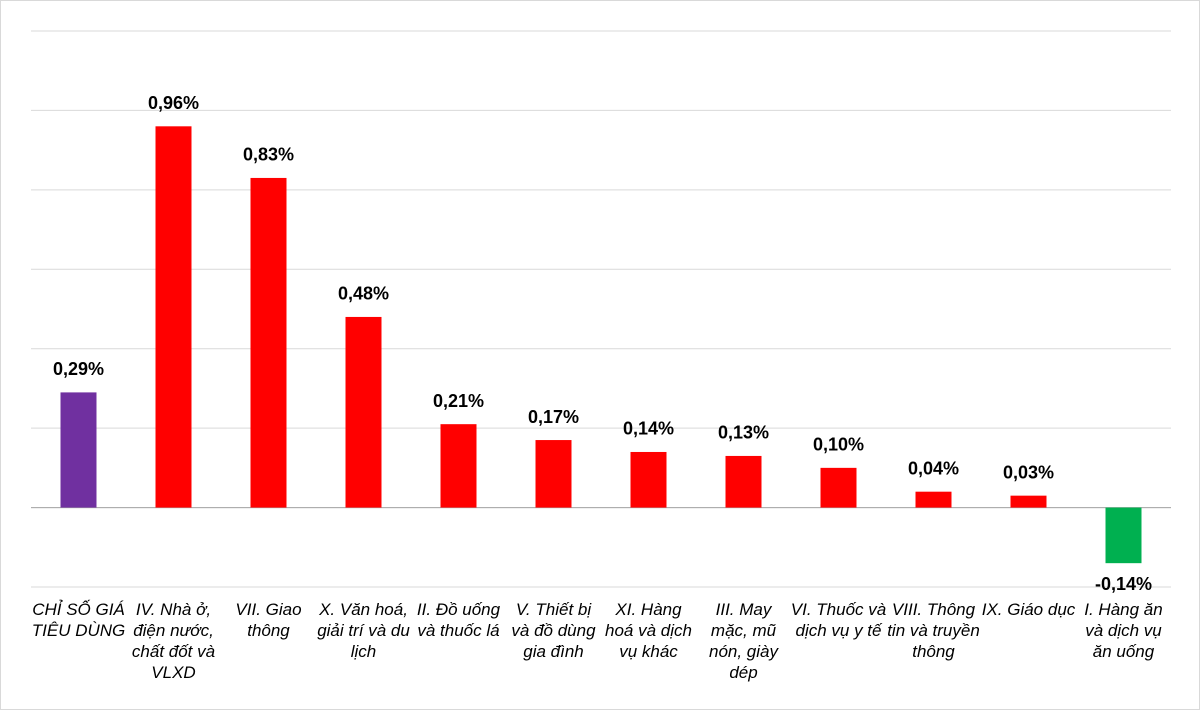 The image size is (1200, 710). Describe the element at coordinates (933, 468) in the screenshot. I see `value-label: 0,04%` at that location.